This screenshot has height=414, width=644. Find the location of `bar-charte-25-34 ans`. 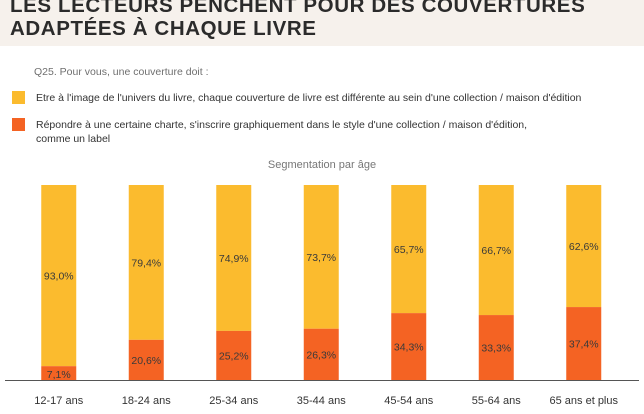

bar-charte-25-34 ans is located at coordinates (234, 355).